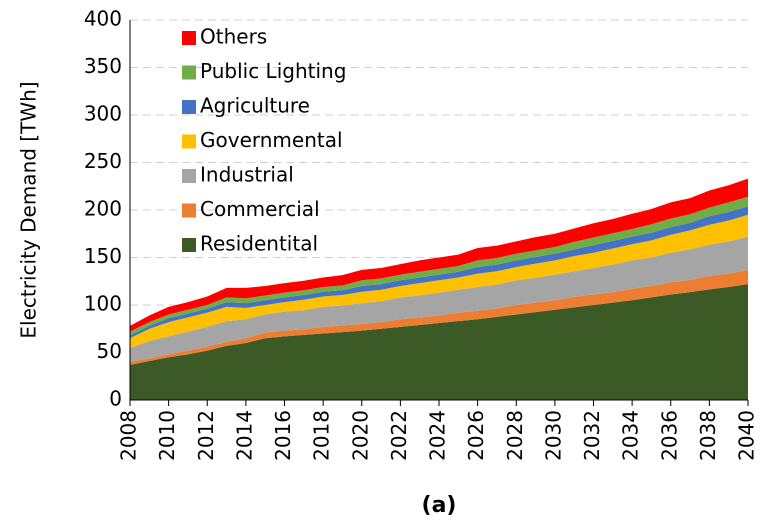 The image size is (762, 530). What do you see at coordinates (29, 209) in the screenshot?
I see `y-axis-label: Electricity Demand [TWh]` at bounding box center [29, 209].